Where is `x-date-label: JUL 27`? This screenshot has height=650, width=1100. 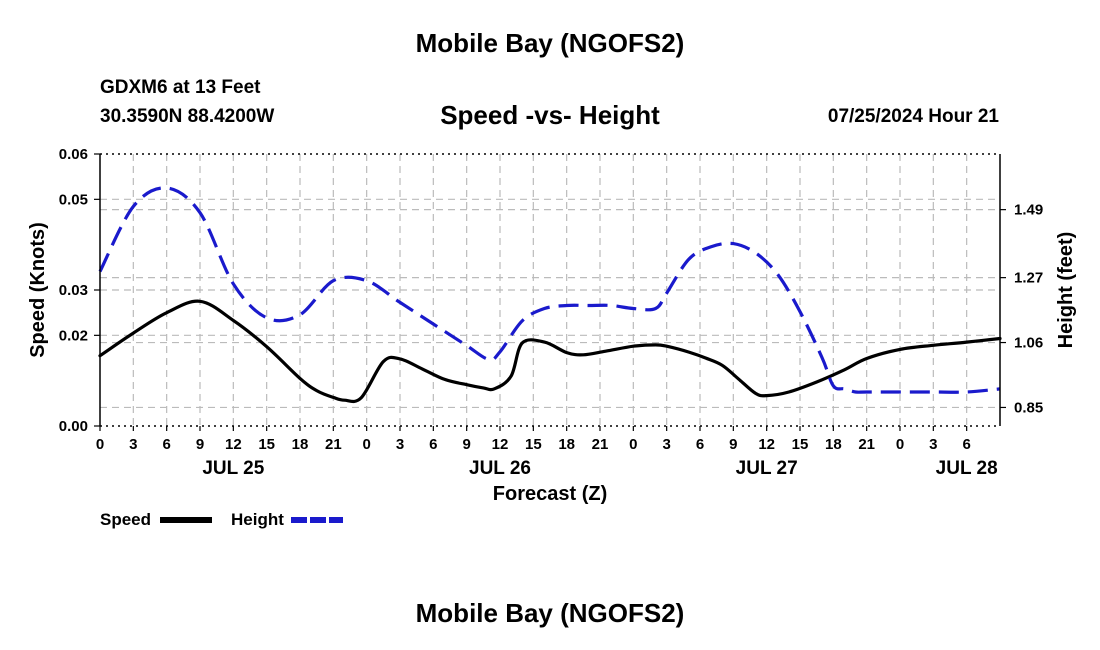 x-date-label: JUL 27 is located at coordinates (767, 468).